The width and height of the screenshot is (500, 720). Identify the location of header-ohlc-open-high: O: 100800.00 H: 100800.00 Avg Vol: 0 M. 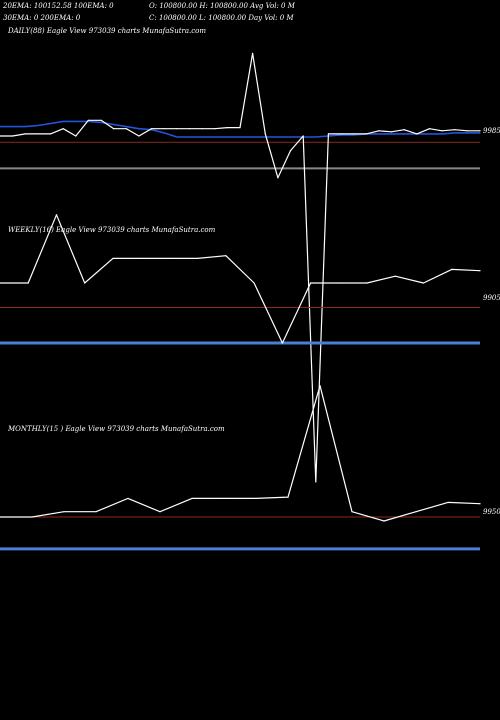
(222, 6).